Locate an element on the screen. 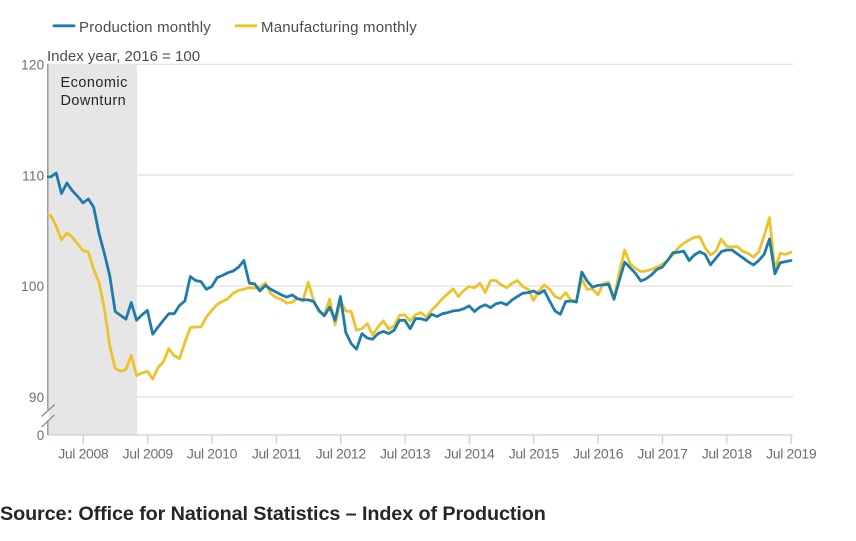 The width and height of the screenshot is (856, 541). svg-text: Index year, 2016 = 100 is located at coordinates (123, 56).